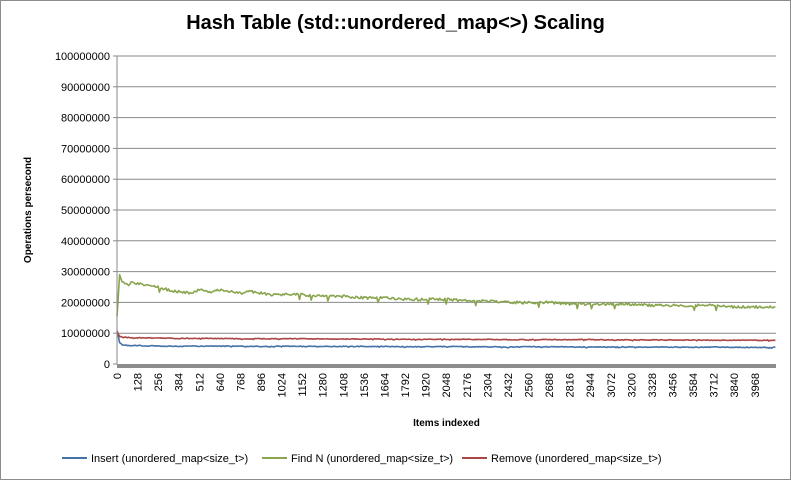 Image resolution: width=791 pixels, height=480 pixels. What do you see at coordinates (715, 385) in the screenshot?
I see `x-tick-label: 3712` at bounding box center [715, 385].